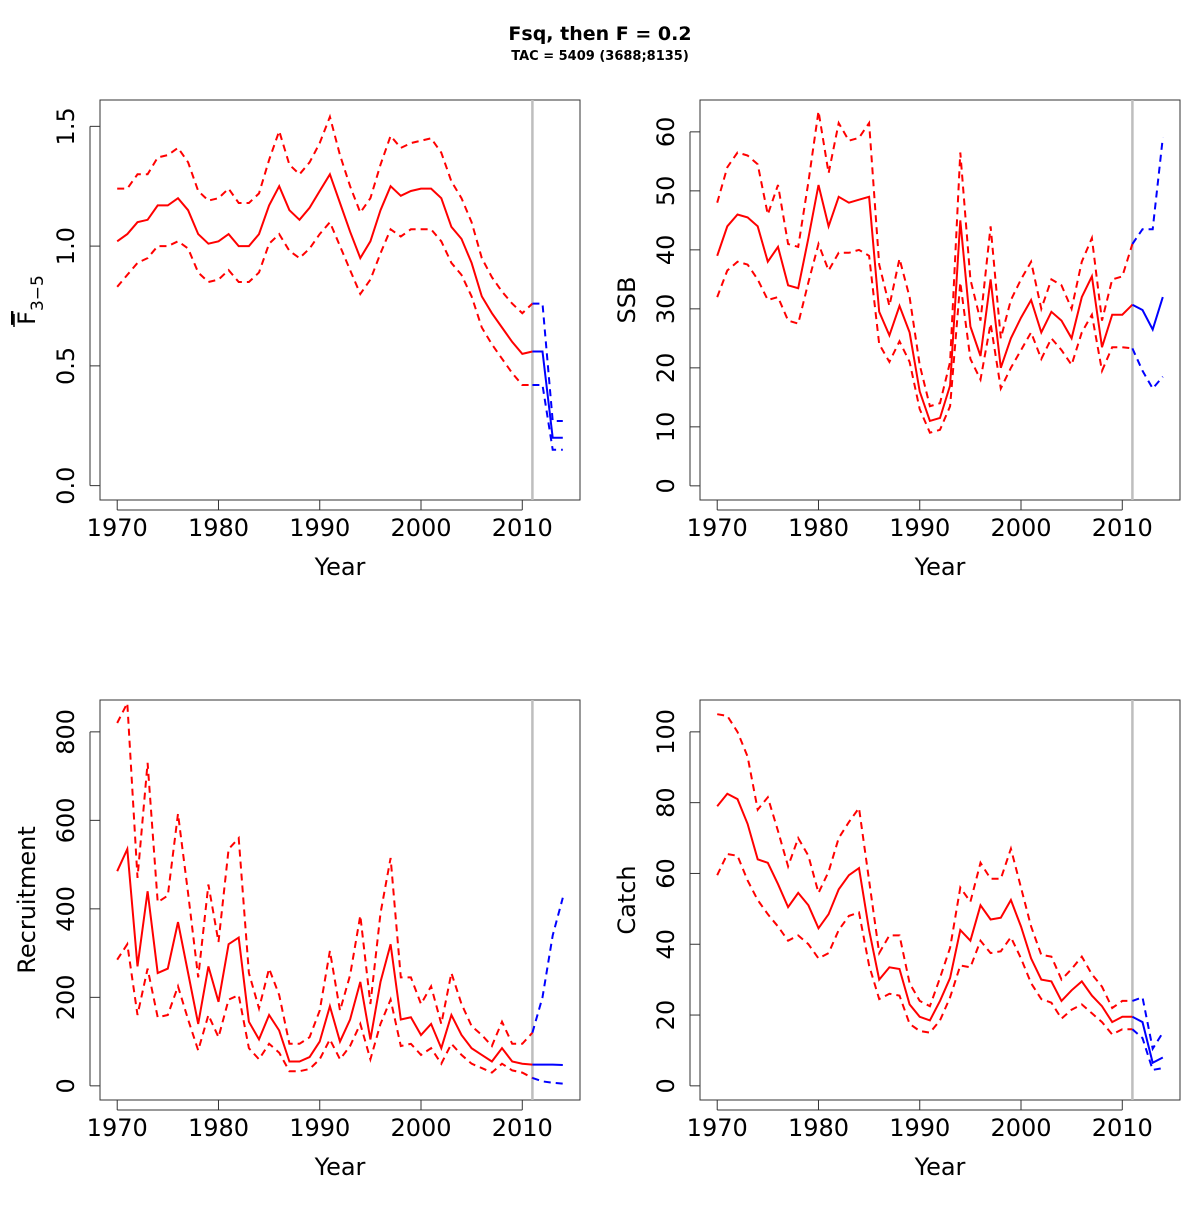  Describe the element at coordinates (940, 567) in the screenshot. I see `ssb-x-axis-title: Year` at that location.